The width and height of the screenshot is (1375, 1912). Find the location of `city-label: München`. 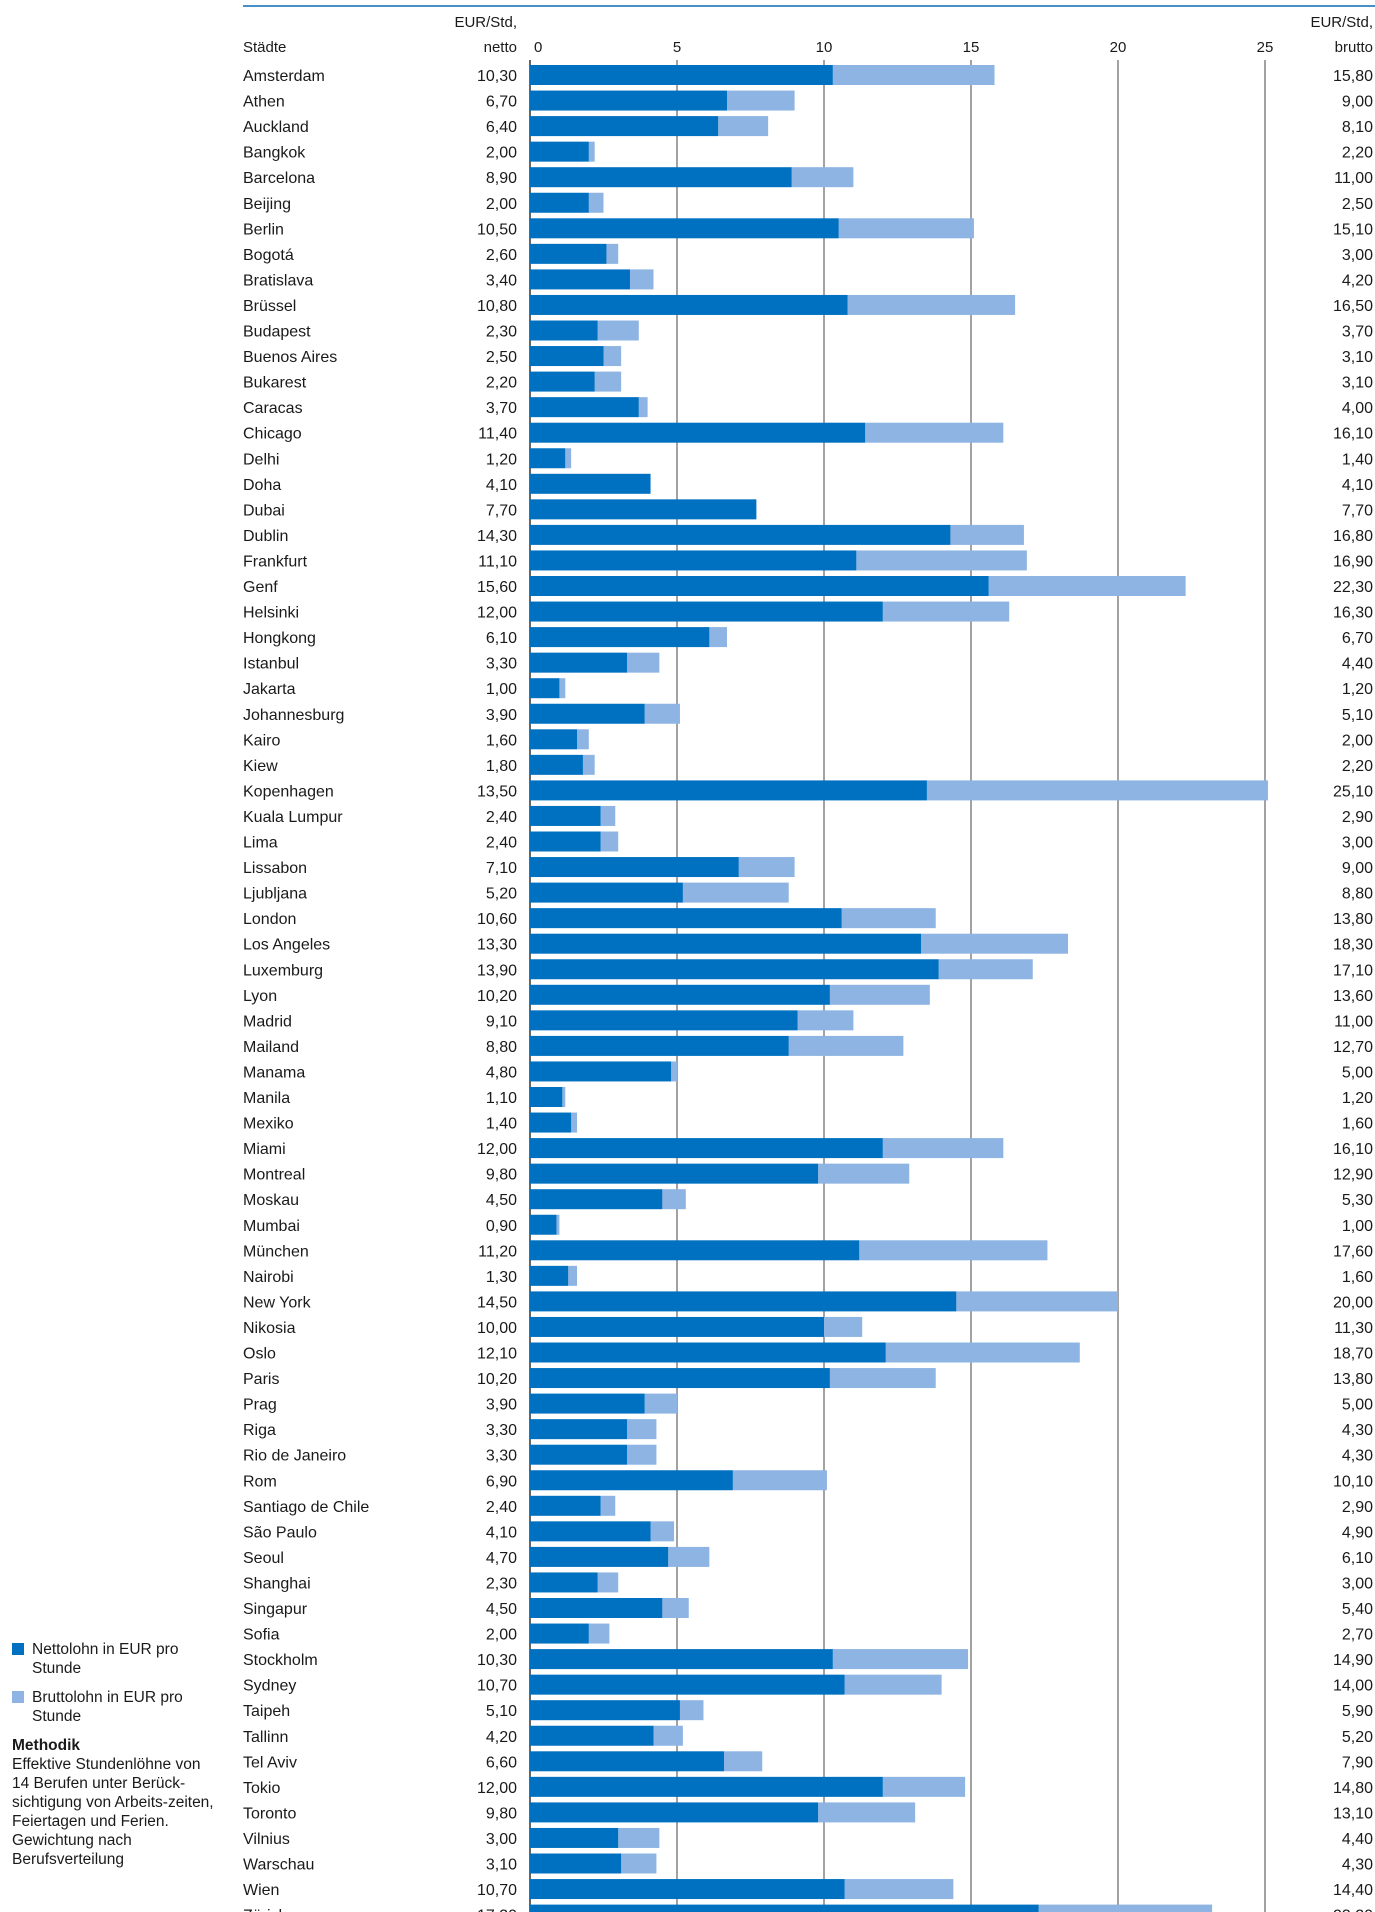

city-label: München is located at coordinates (276, 1251).